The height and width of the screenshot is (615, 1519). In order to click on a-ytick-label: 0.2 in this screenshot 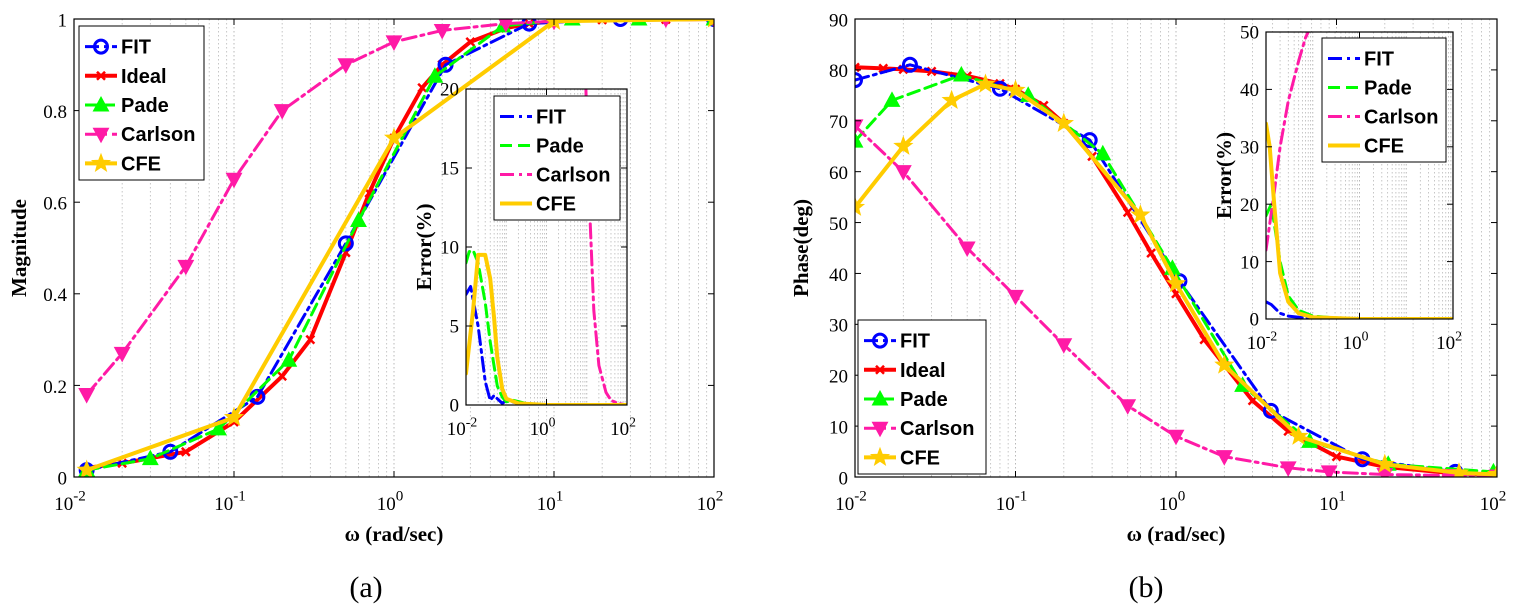, I will do `click(55, 387)`.